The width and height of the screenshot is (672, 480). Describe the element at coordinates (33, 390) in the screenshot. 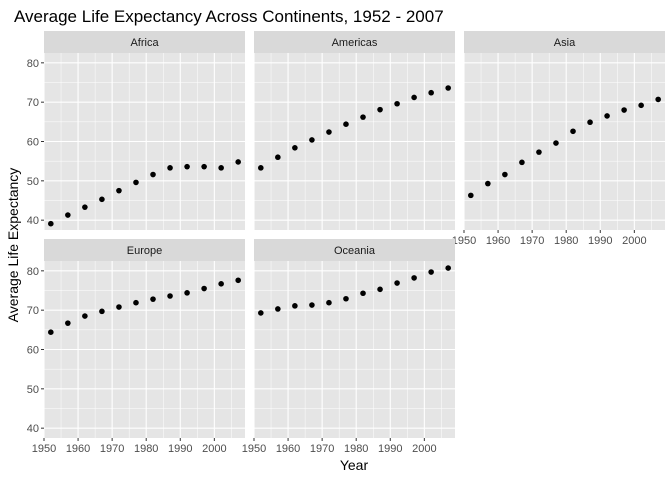

I see `y-tick-label: 50` at that location.